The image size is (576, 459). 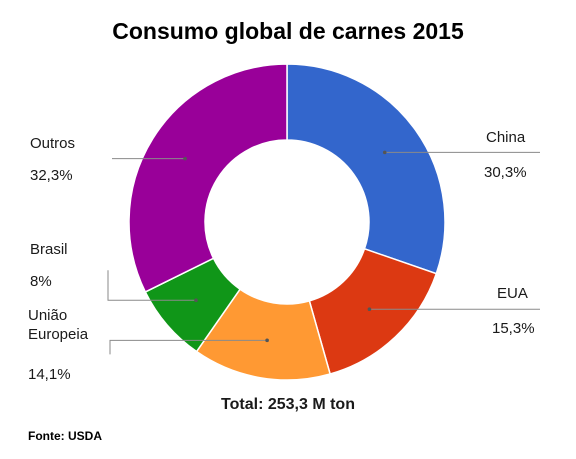 What do you see at coordinates (288, 31) in the screenshot?
I see `chart-title: Consumo global de carnes 2015` at bounding box center [288, 31].